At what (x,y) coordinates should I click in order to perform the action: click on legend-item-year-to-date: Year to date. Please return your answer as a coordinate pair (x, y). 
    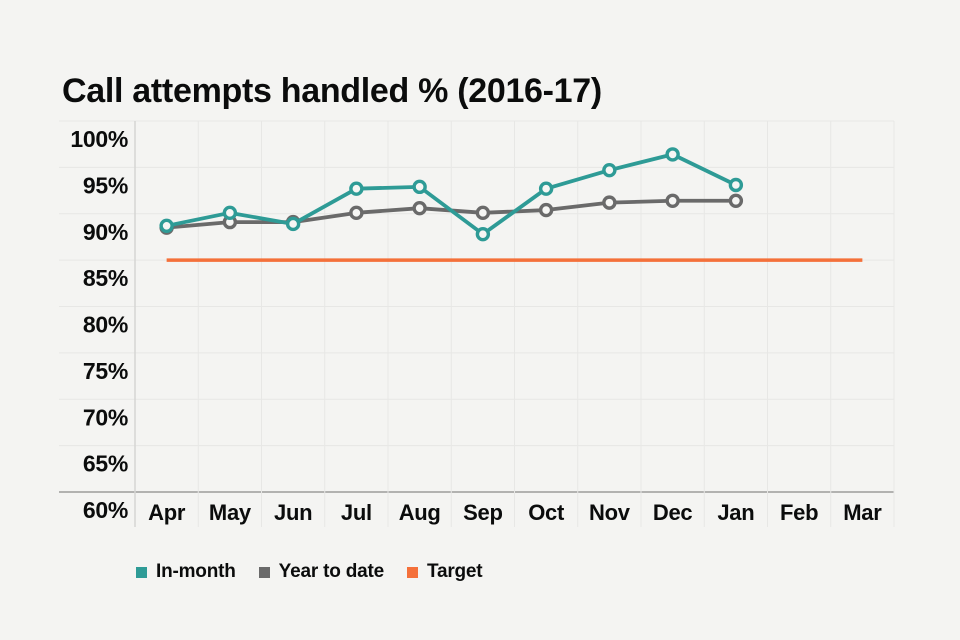
    Looking at the image, I should click on (321, 572).